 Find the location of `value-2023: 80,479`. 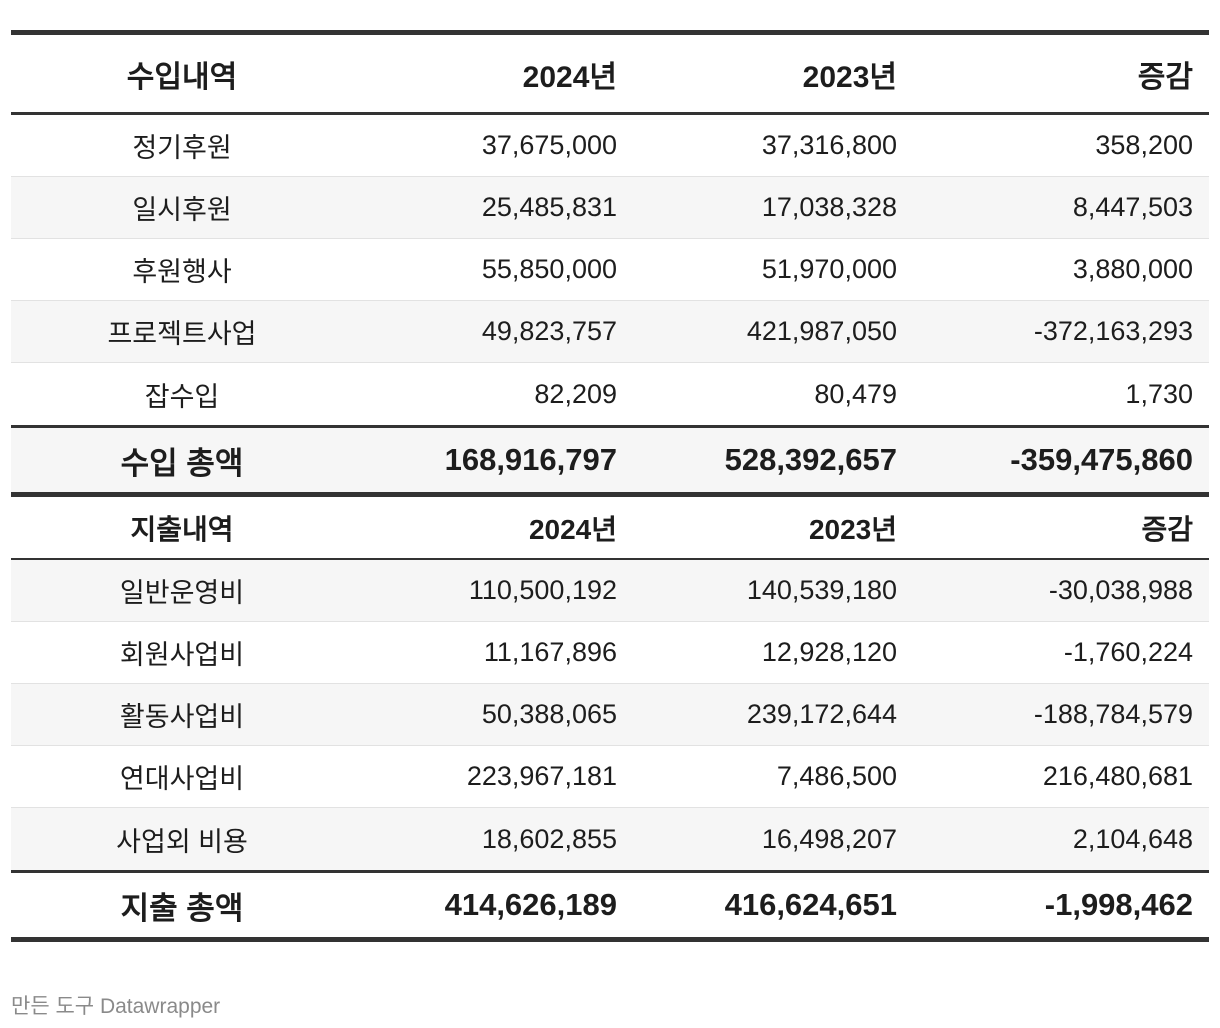

value-2023: 80,479 is located at coordinates (855, 393).